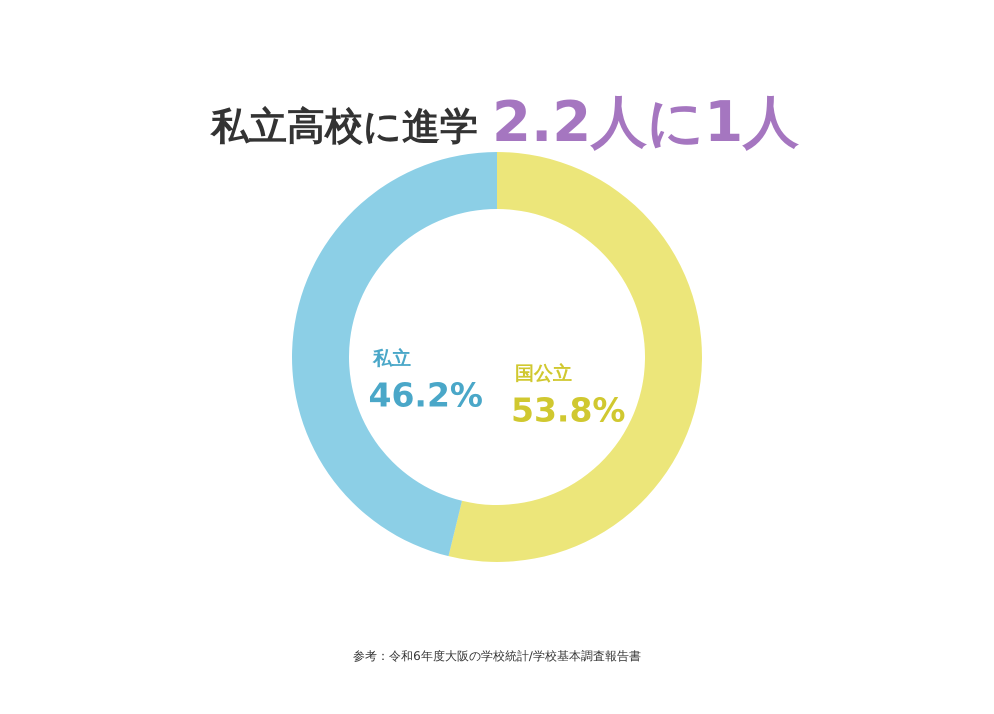 This screenshot has height=714, width=994. What do you see at coordinates (343, 126) in the screenshot?
I see `chart-title: 私立高校に進学` at bounding box center [343, 126].